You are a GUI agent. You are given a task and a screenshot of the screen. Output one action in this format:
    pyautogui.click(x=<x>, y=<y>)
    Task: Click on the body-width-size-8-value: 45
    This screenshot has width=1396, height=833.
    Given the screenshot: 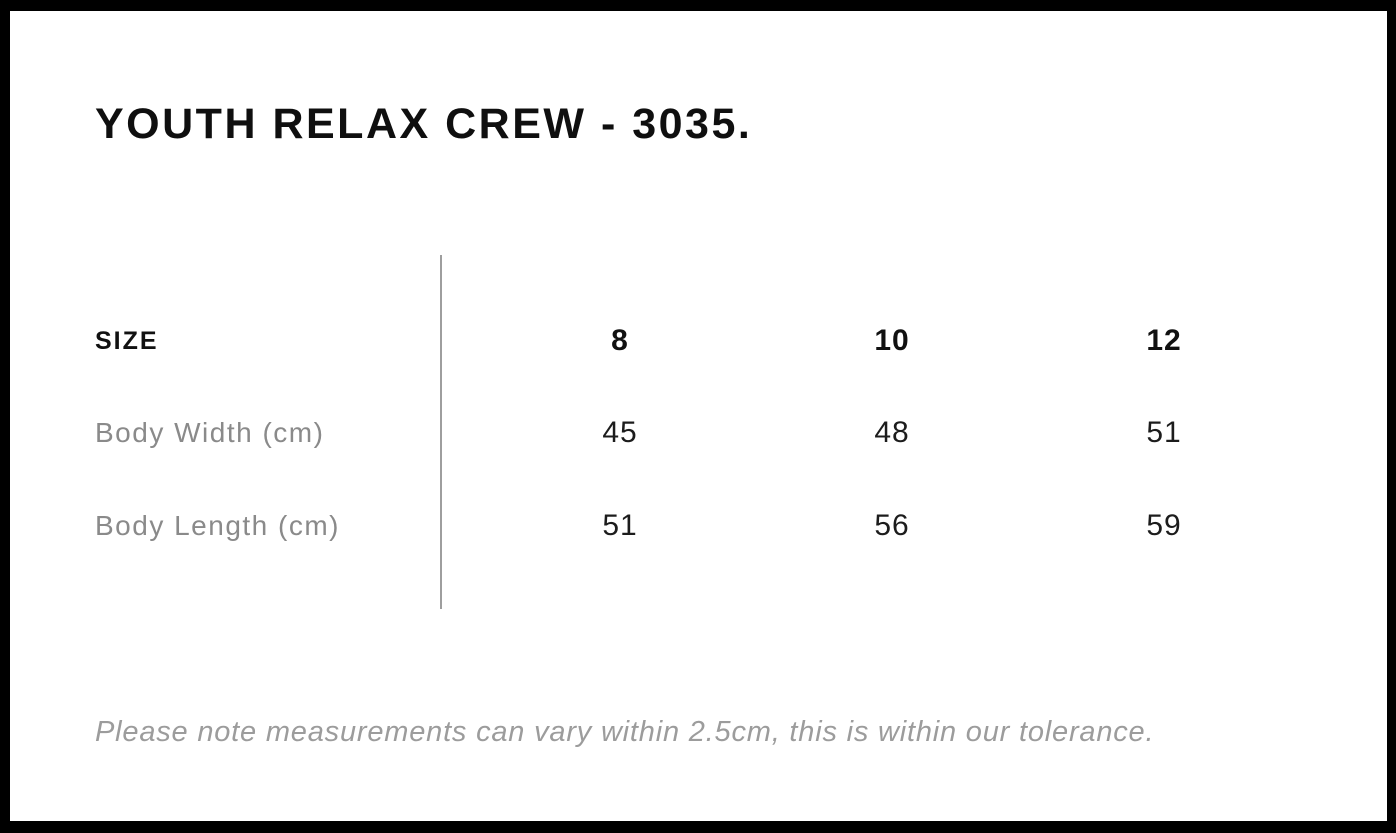 What is the action you would take?
    pyautogui.click(x=620, y=432)
    